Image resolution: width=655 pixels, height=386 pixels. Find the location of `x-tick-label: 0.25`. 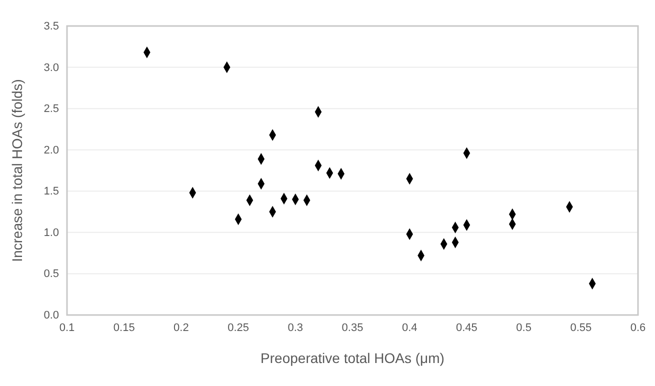

x-tick-label: 0.25 is located at coordinates (239, 328).